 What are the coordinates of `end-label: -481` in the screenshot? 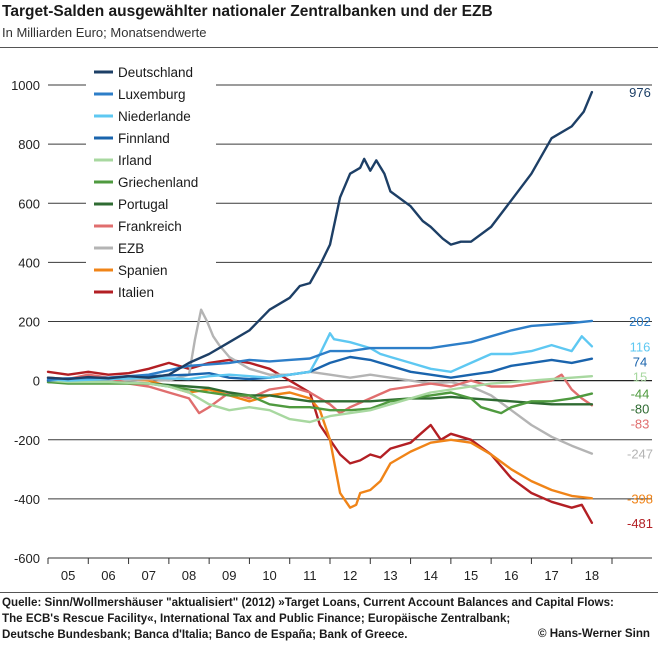 It's located at (640, 523).